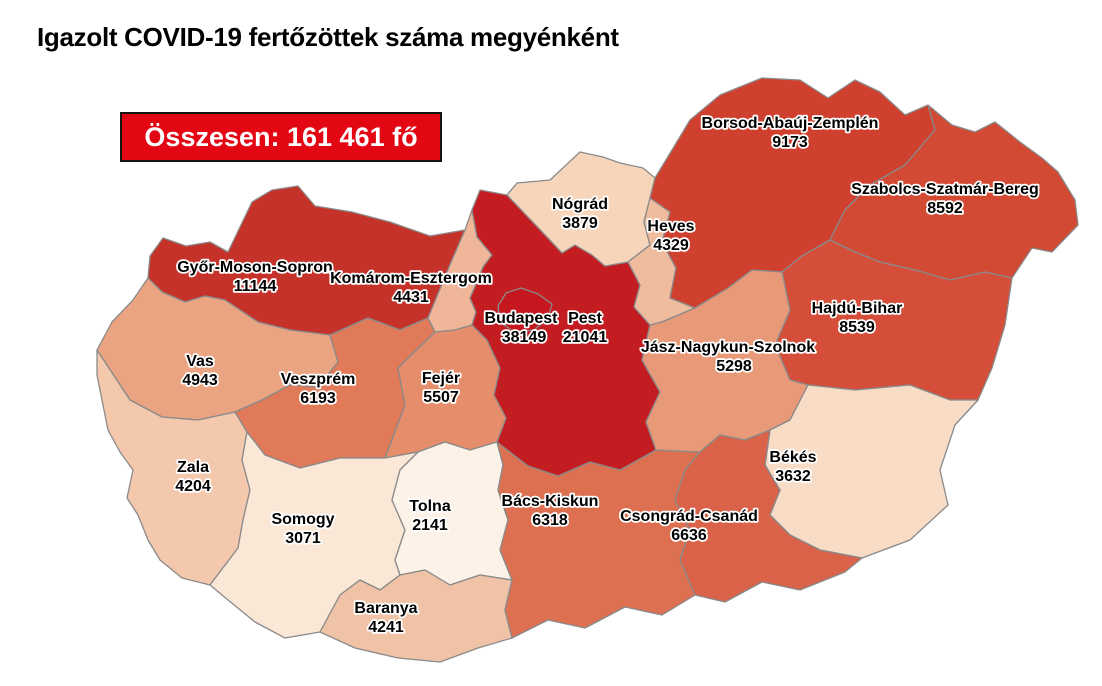 Image resolution: width=1102 pixels, height=686 pixels. I want to click on label-vas-name: Vas, so click(200, 361).